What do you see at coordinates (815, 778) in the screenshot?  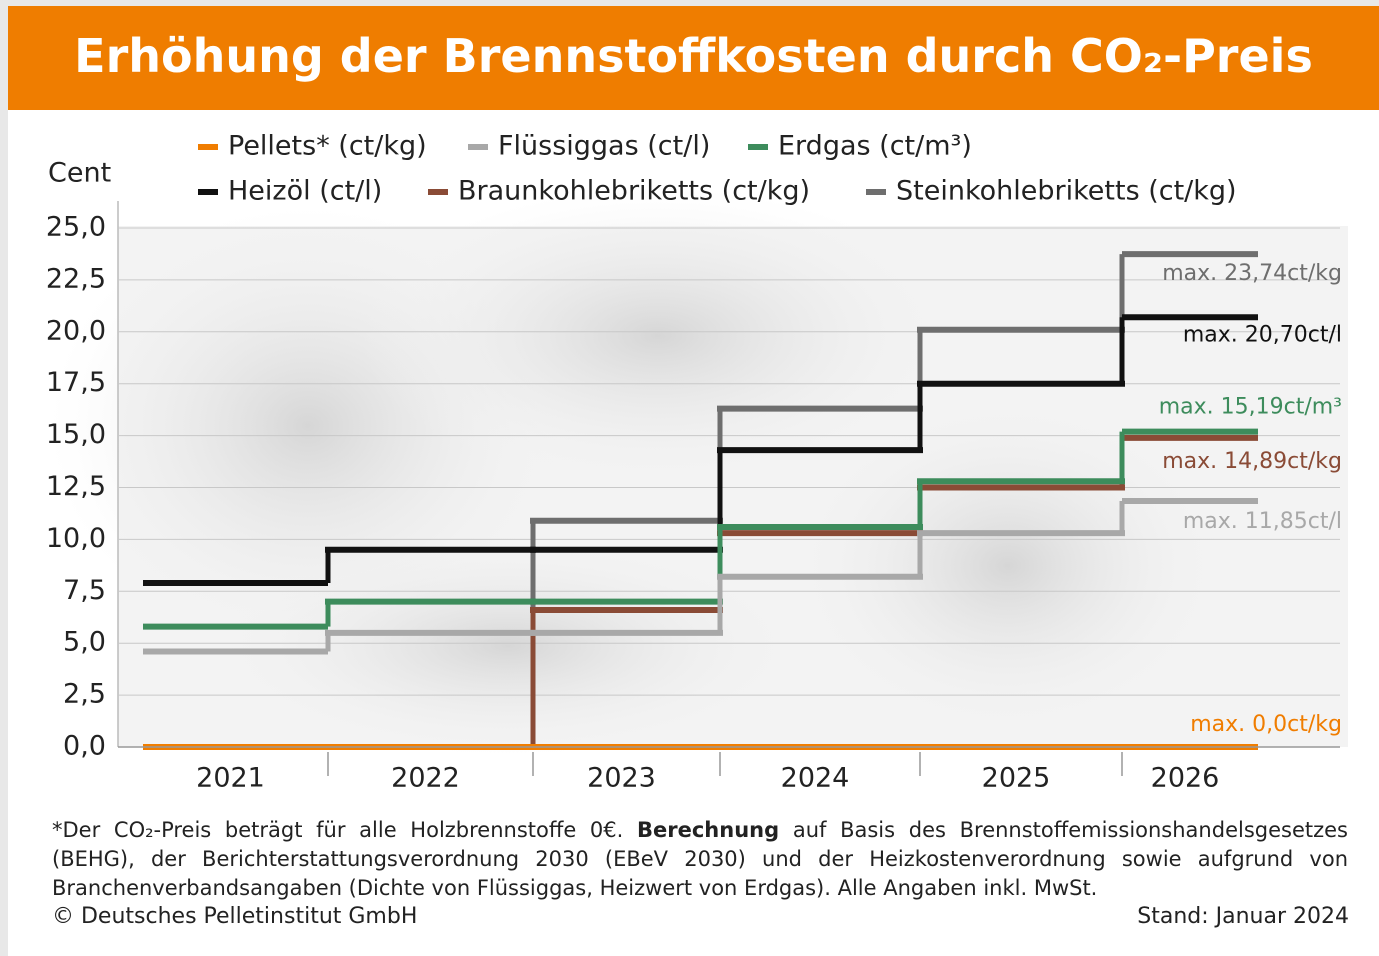 I see `x-tick-label: 2024` at bounding box center [815, 778].